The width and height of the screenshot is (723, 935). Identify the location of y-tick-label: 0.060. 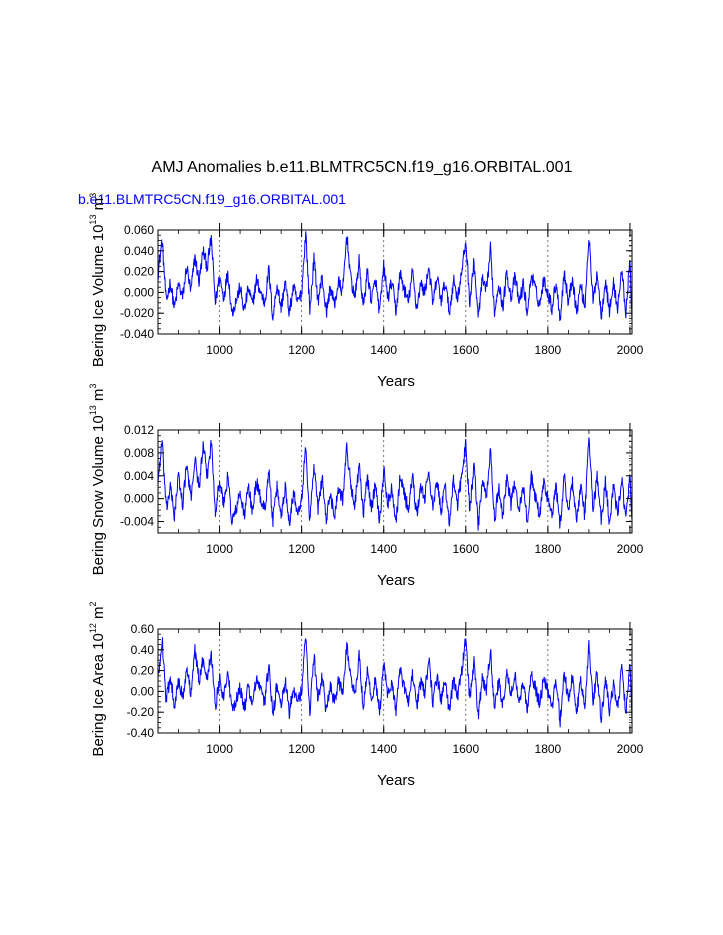
(139, 230).